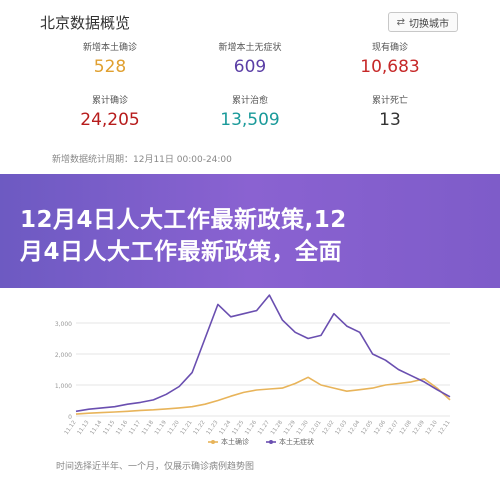  I want to click on y-tick-label: 2,000, so click(63, 355).